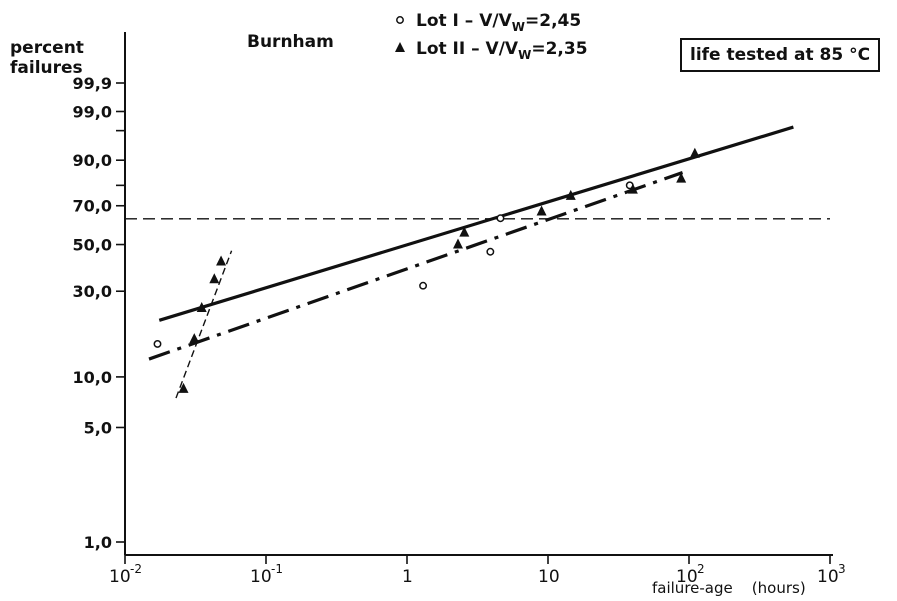  I want to click on y-tick-label: 90,0, so click(92, 160).